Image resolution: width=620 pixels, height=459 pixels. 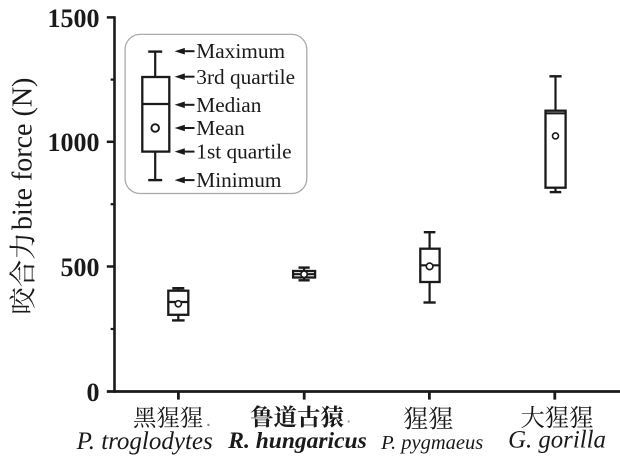 What do you see at coordinates (240, 51) in the screenshot?
I see `svg-text: Maximum` at bounding box center [240, 51].